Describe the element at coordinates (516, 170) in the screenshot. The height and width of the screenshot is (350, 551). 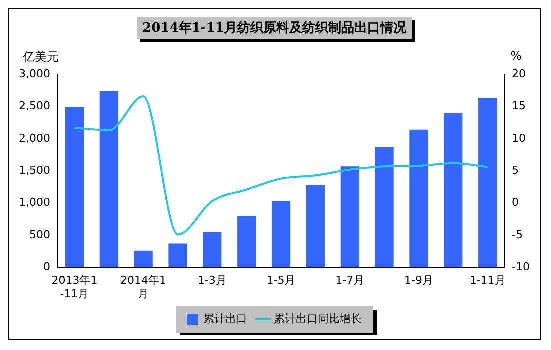
I see `y2-tick-label: 5` at that location.